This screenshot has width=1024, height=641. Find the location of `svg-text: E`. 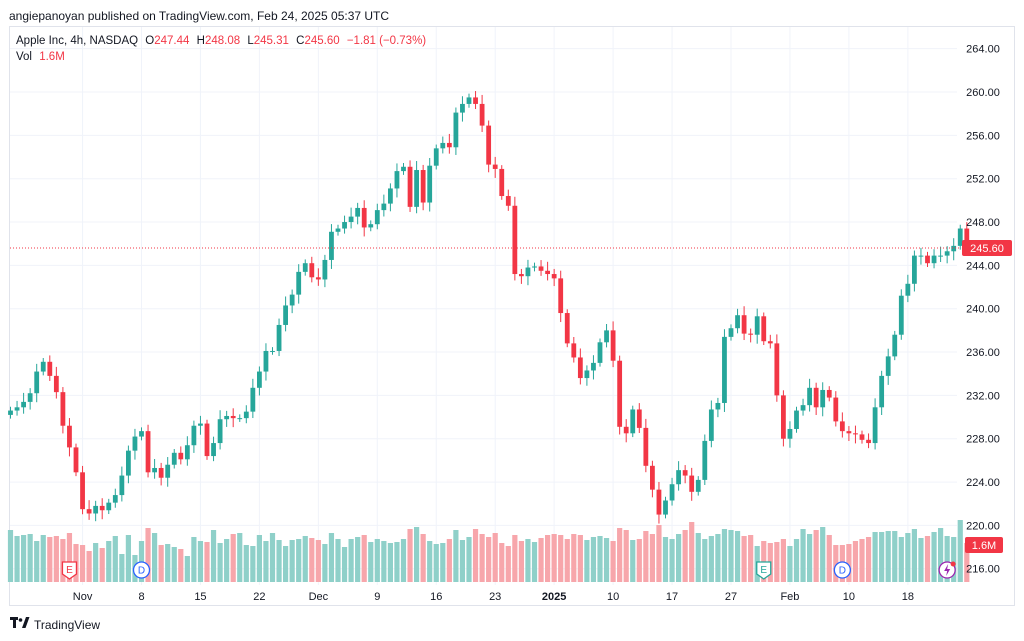

svg-text: E is located at coordinates (69, 570).